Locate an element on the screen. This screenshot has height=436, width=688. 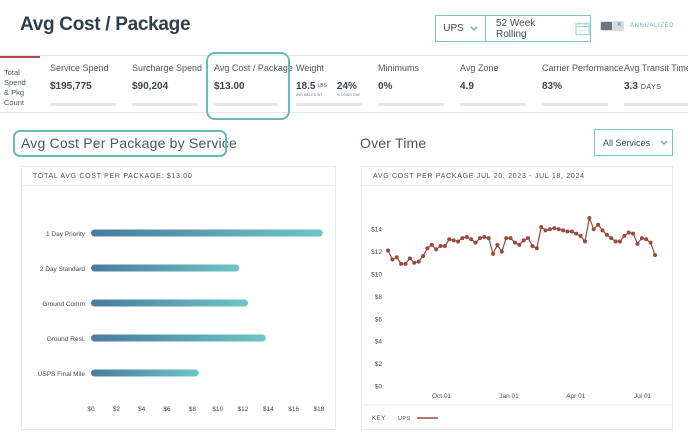
bar-category-label: 1 Day Priority is located at coordinates (66, 234).